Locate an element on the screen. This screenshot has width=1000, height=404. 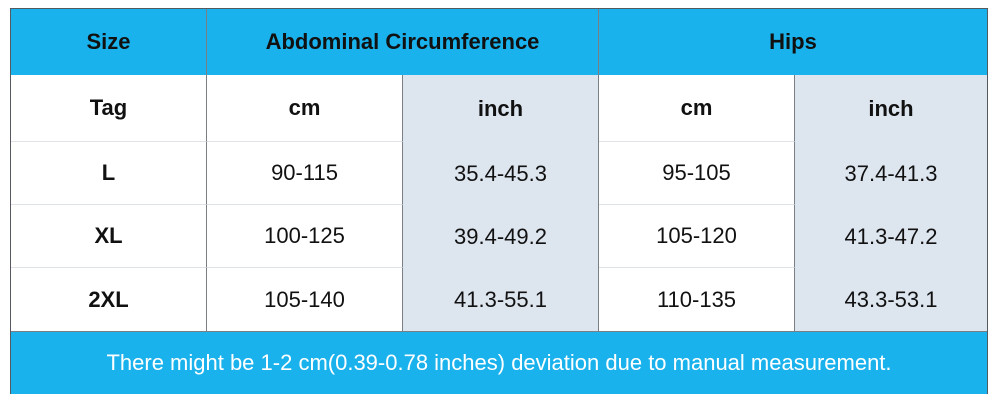
subheader-abdominal-cm: cm is located at coordinates (305, 108).